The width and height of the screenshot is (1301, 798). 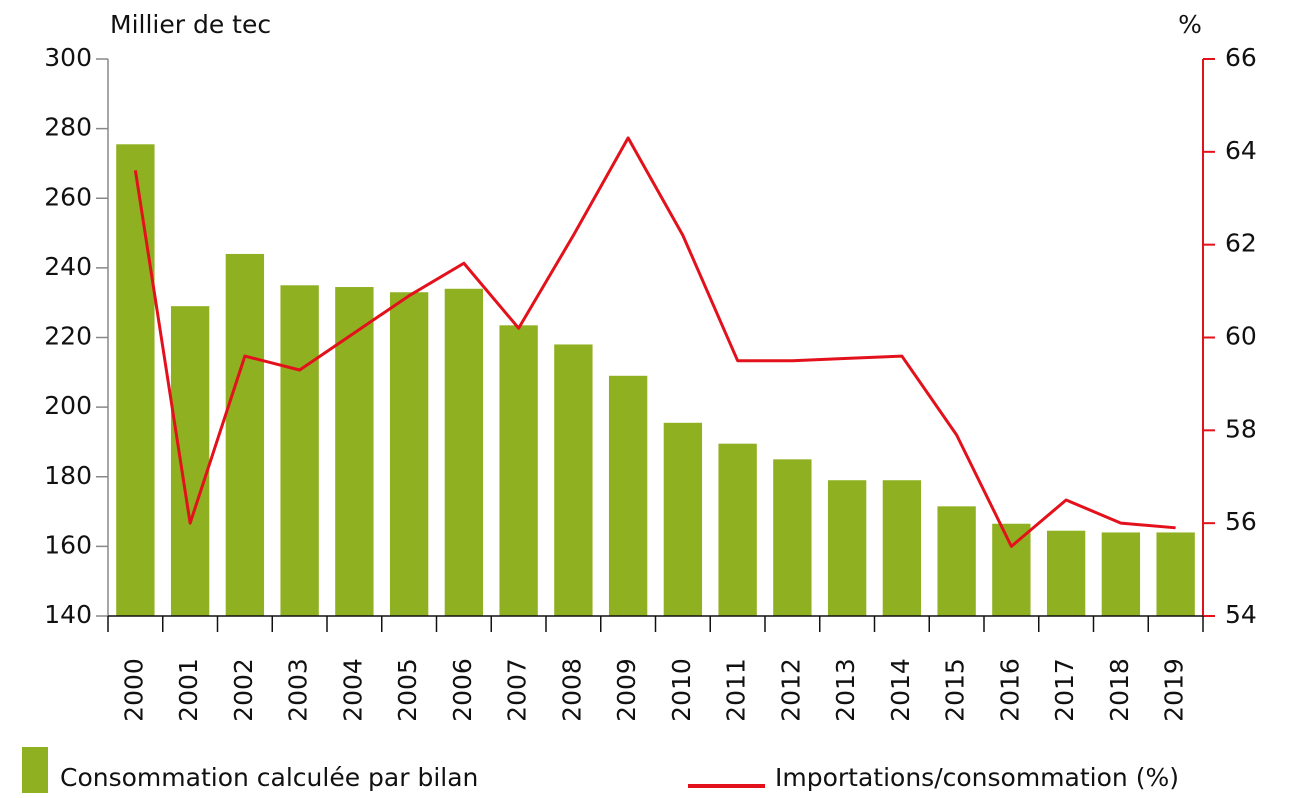 What do you see at coordinates (462, 690) in the screenshot?
I see `x-tick-label: 2006` at bounding box center [462, 690].